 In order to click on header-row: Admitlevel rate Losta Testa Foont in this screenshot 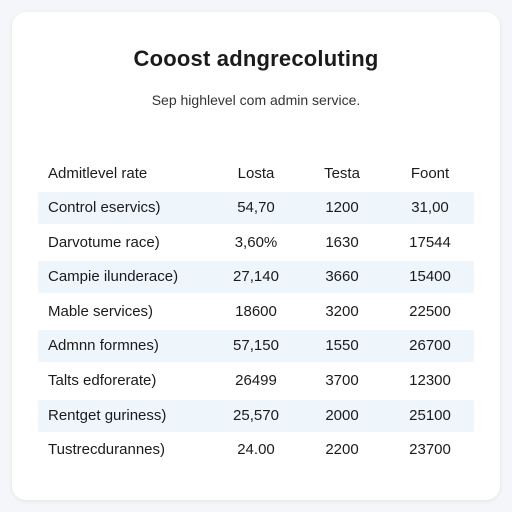, I will do `click(256, 174)`.